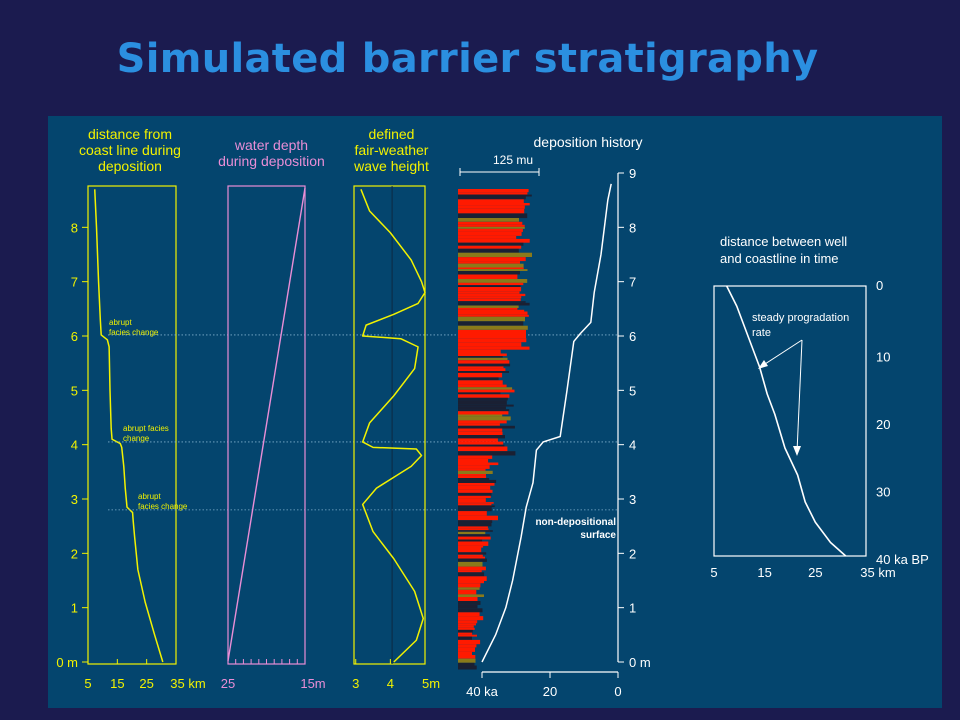  Describe the element at coordinates (146, 428) in the screenshot. I see `panel1-annotation-line: abrupt facies` at that location.